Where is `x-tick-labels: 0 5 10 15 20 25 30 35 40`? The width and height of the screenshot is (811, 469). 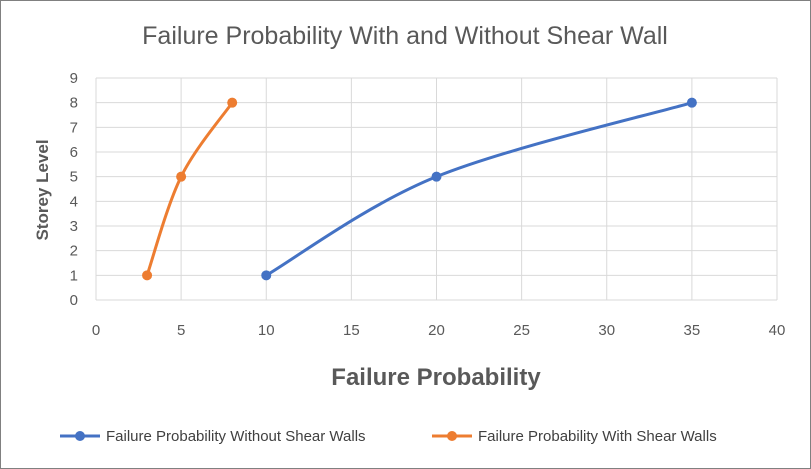 x-tick-labels: 0 5 10 15 20 25 30 35 40 is located at coordinates (439, 330).